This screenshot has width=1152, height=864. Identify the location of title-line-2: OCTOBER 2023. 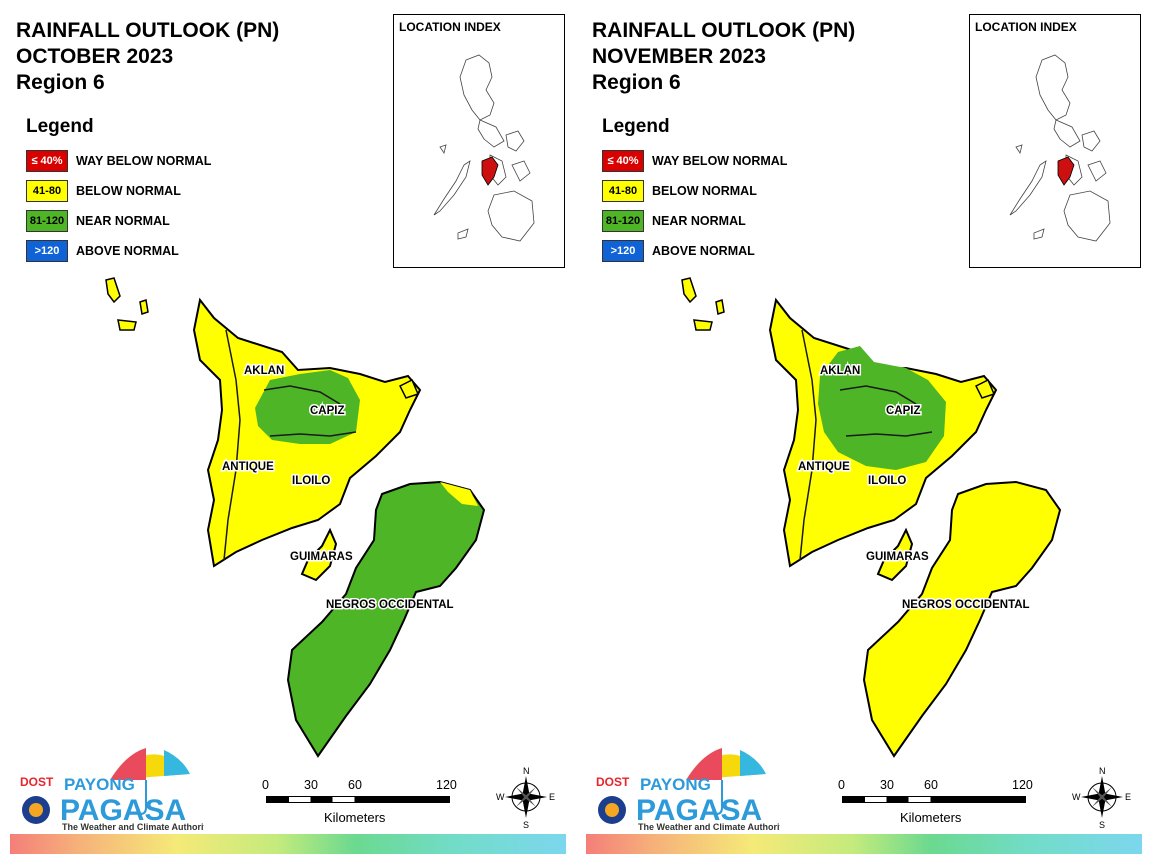
(95, 56).